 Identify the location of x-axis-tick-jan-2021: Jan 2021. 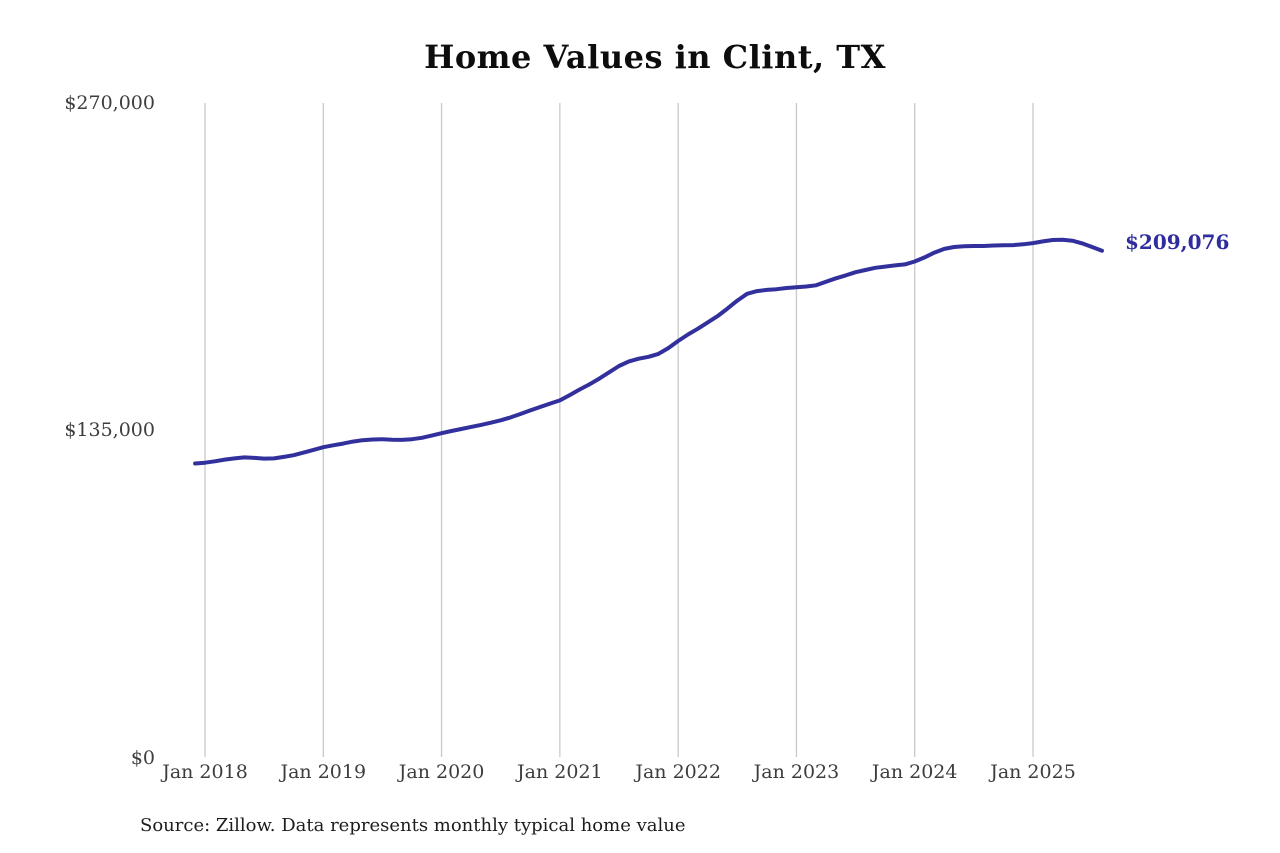
(560, 772).